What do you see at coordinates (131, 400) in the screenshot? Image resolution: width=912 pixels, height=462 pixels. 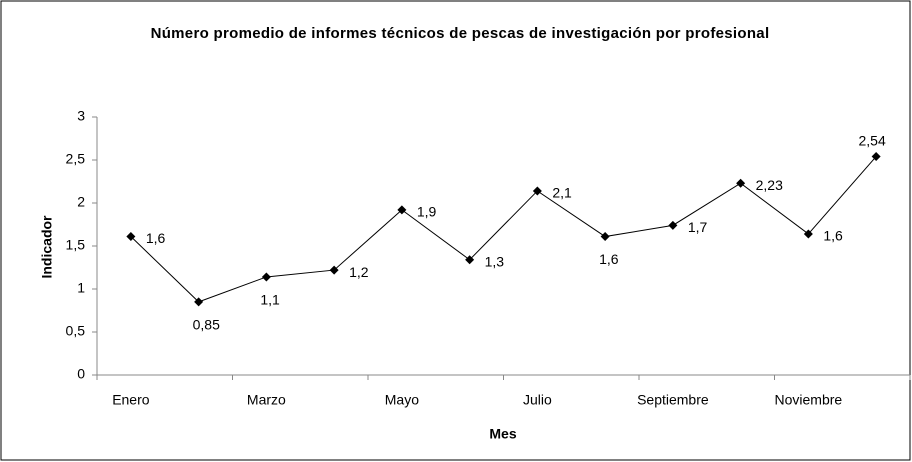 I see `x-tick-label: Enero` at bounding box center [131, 400].